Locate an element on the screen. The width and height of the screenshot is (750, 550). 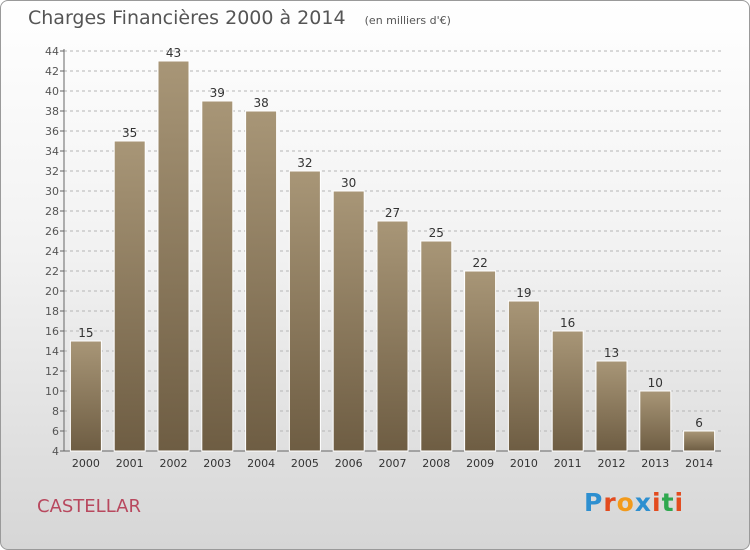
x-tick-label: 2003 is located at coordinates (217, 463).